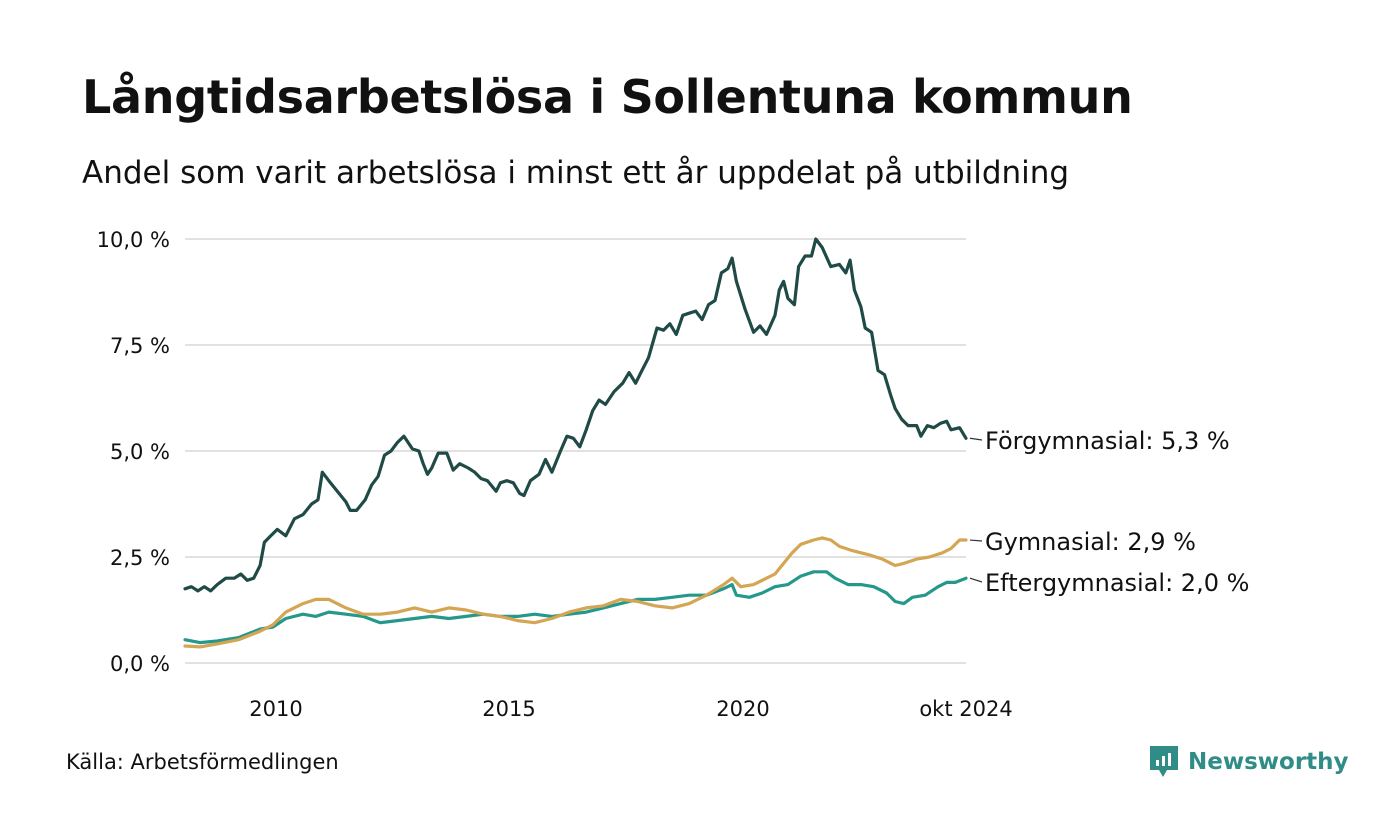 The width and height of the screenshot is (1400, 840). I want to click on series-line-gymnasial, so click(575, 592).